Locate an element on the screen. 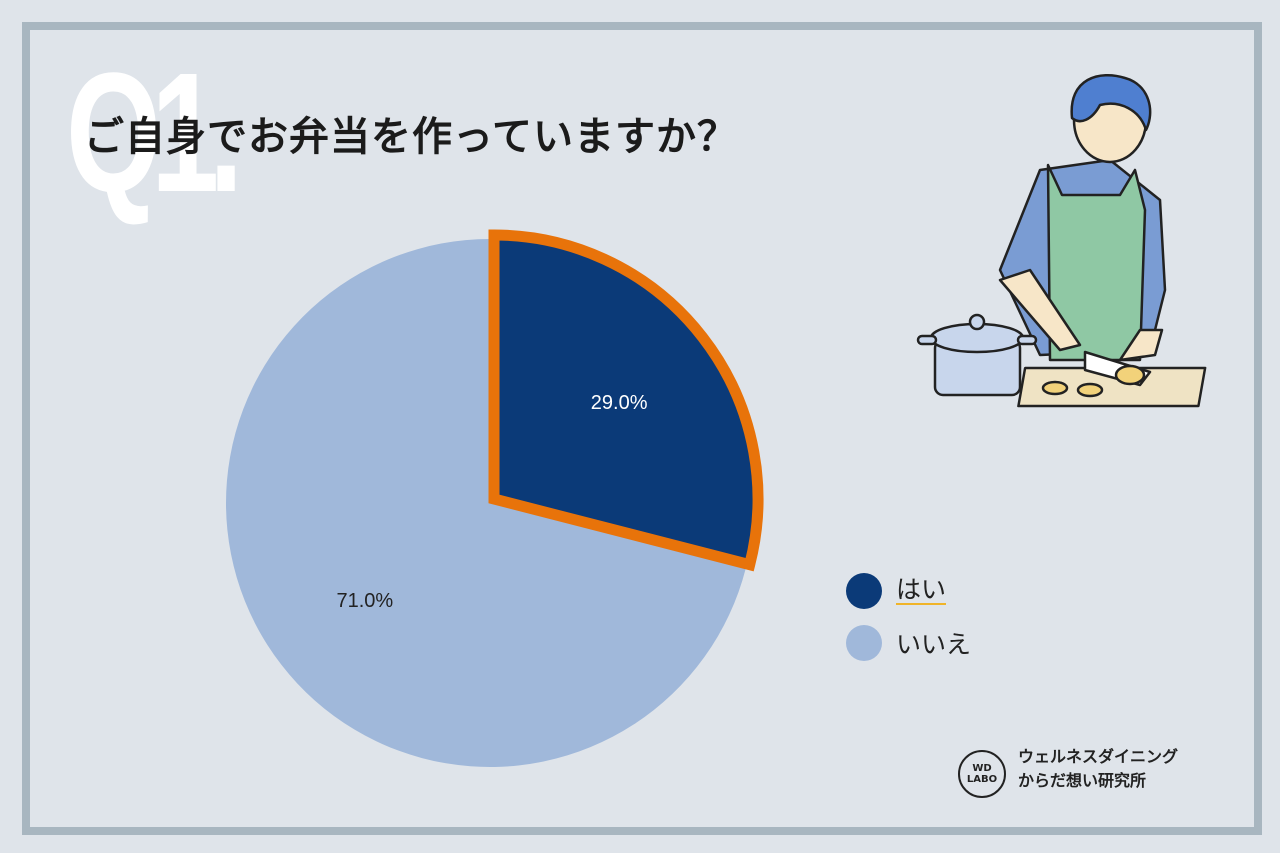  legend-label: いいえ is located at coordinates (934, 644).